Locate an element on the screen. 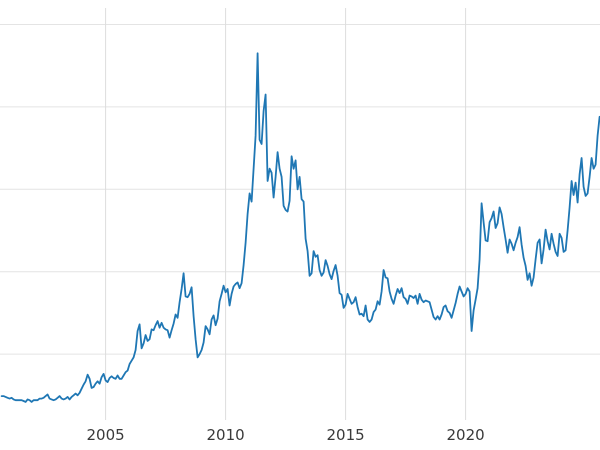 This screenshot has width=600, height=450. x-tick-label: 2015 is located at coordinates (346, 435).